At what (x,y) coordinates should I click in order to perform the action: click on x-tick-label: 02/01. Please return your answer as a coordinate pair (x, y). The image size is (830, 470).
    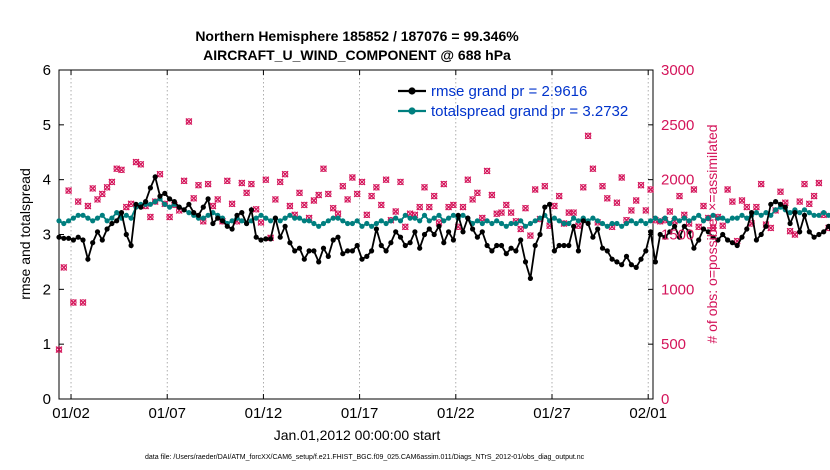
    Looking at the image, I should click on (648, 413).